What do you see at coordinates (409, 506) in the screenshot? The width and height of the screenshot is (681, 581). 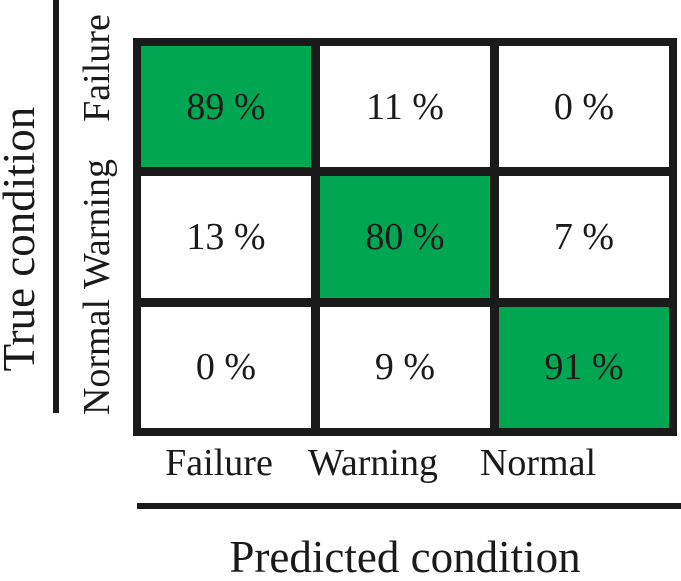 I see `x-axis-line` at bounding box center [409, 506].